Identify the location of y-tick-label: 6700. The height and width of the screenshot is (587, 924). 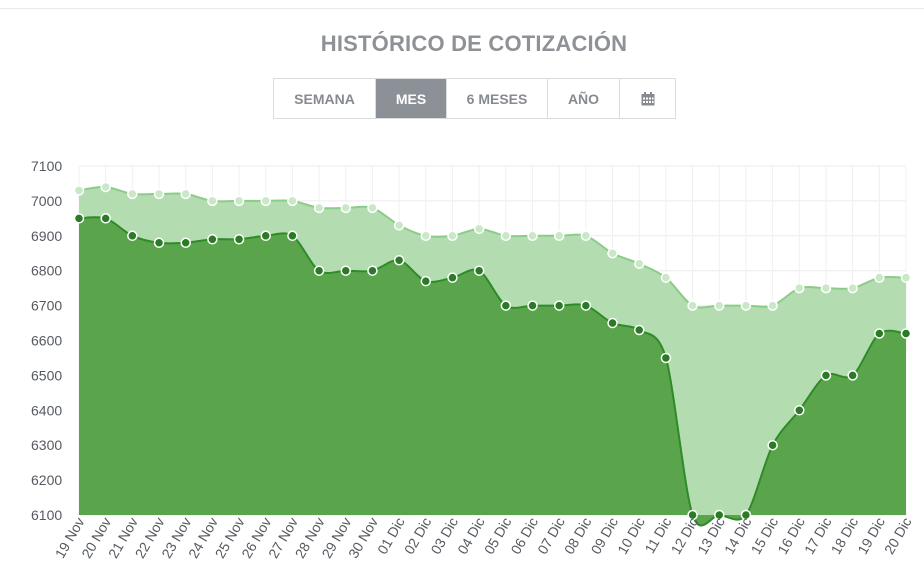
(46, 306).